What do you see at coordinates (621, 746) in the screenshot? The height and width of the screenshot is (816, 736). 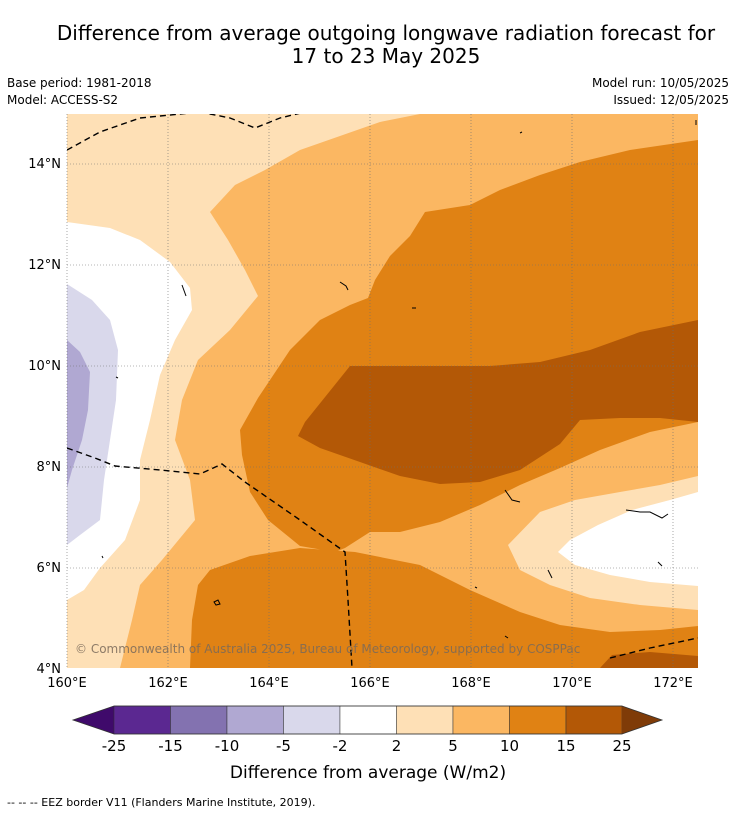 I see `colorbar-tick: 25` at bounding box center [621, 746].